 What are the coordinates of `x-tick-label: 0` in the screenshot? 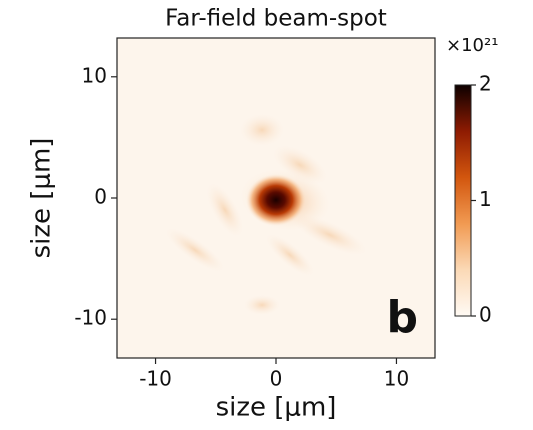 It's located at (276, 379).